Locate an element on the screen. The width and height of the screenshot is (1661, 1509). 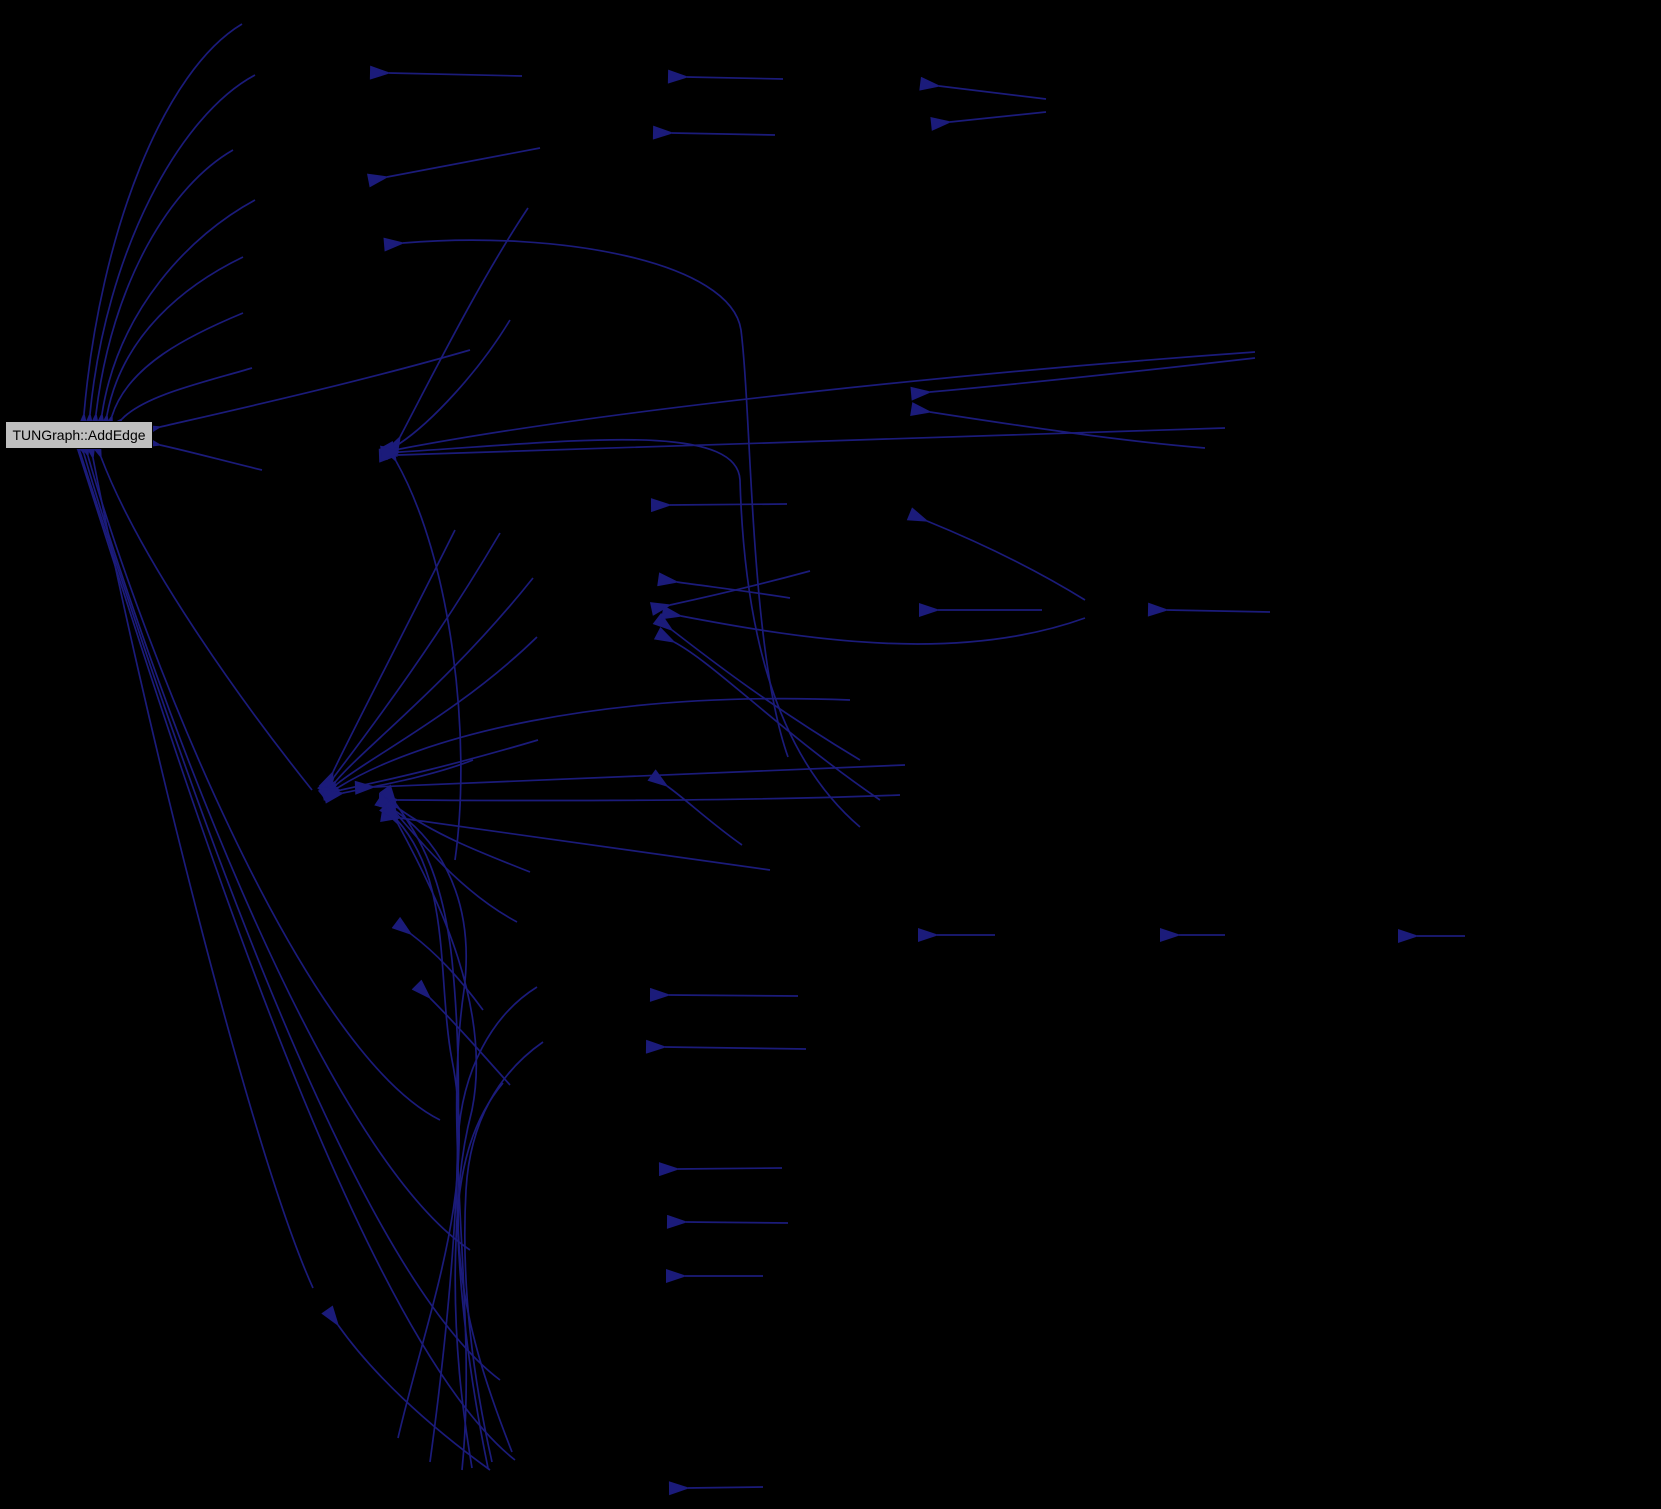
graph-node-label: TUNGraph::AddEdge is located at coordinates (79, 435).